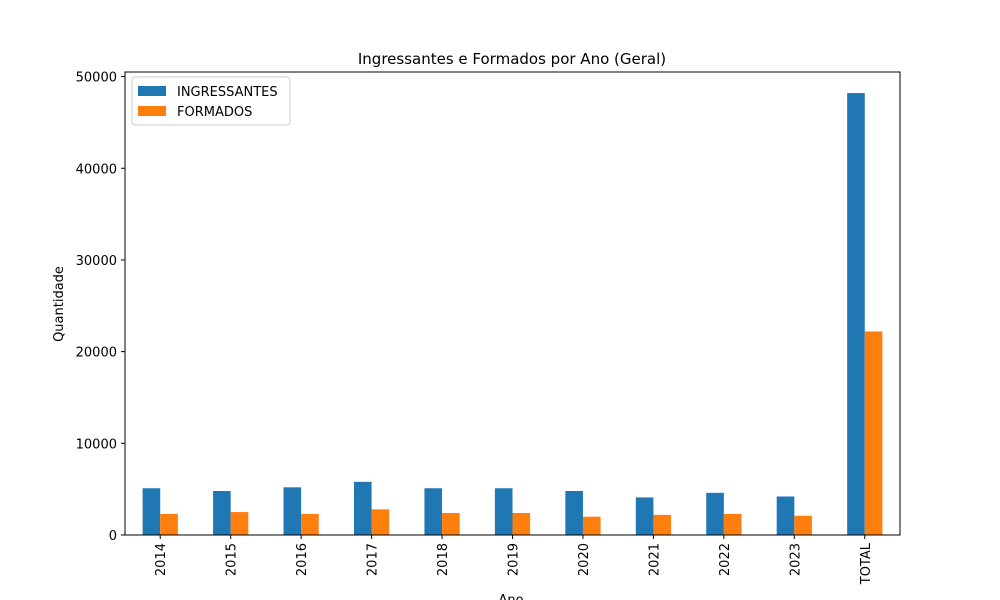 The image size is (1000, 600). What do you see at coordinates (232, 559) in the screenshot?
I see `x-tick-label: 2015` at bounding box center [232, 559].